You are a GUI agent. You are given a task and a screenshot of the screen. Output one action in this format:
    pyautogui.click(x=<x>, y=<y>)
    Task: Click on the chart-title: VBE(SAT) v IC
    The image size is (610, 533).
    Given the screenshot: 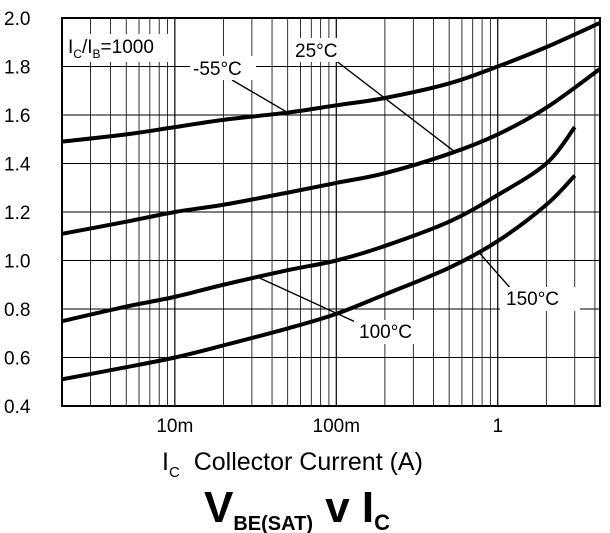 What is the action you would take?
    pyautogui.click(x=297, y=508)
    